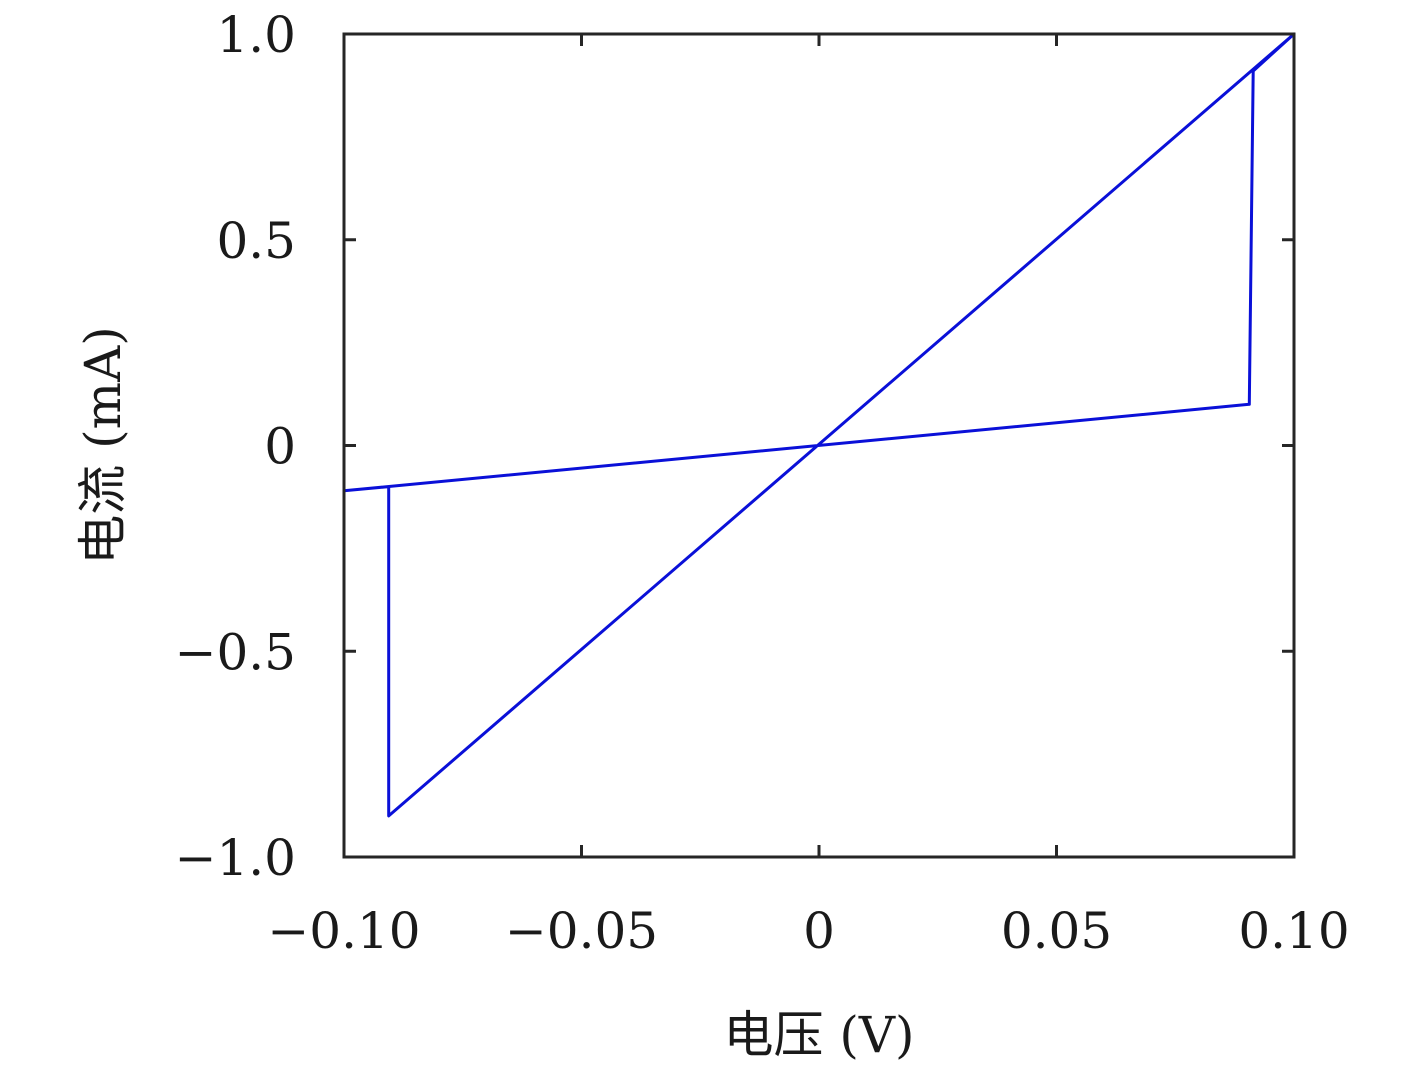 This screenshot has width=1417, height=1075. What do you see at coordinates (103, 445) in the screenshot?
I see `y-axis-label: 电流 (mA)` at bounding box center [103, 445].